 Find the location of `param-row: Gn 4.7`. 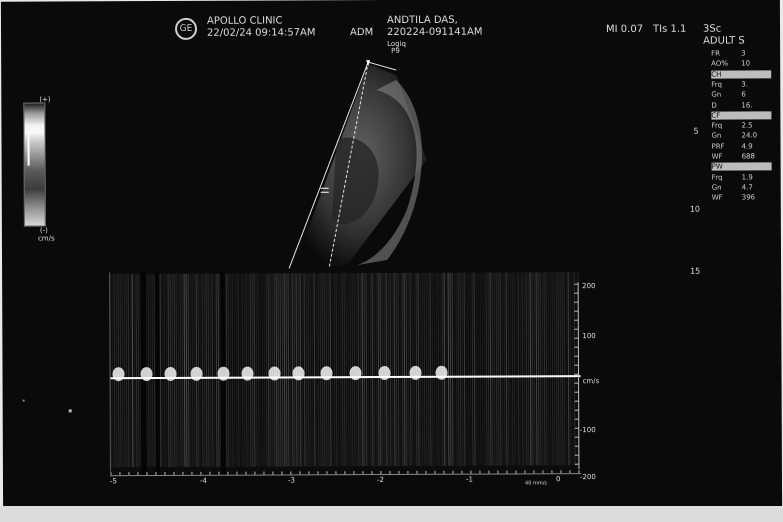

param-row: Gn 4.7 is located at coordinates (732, 187).